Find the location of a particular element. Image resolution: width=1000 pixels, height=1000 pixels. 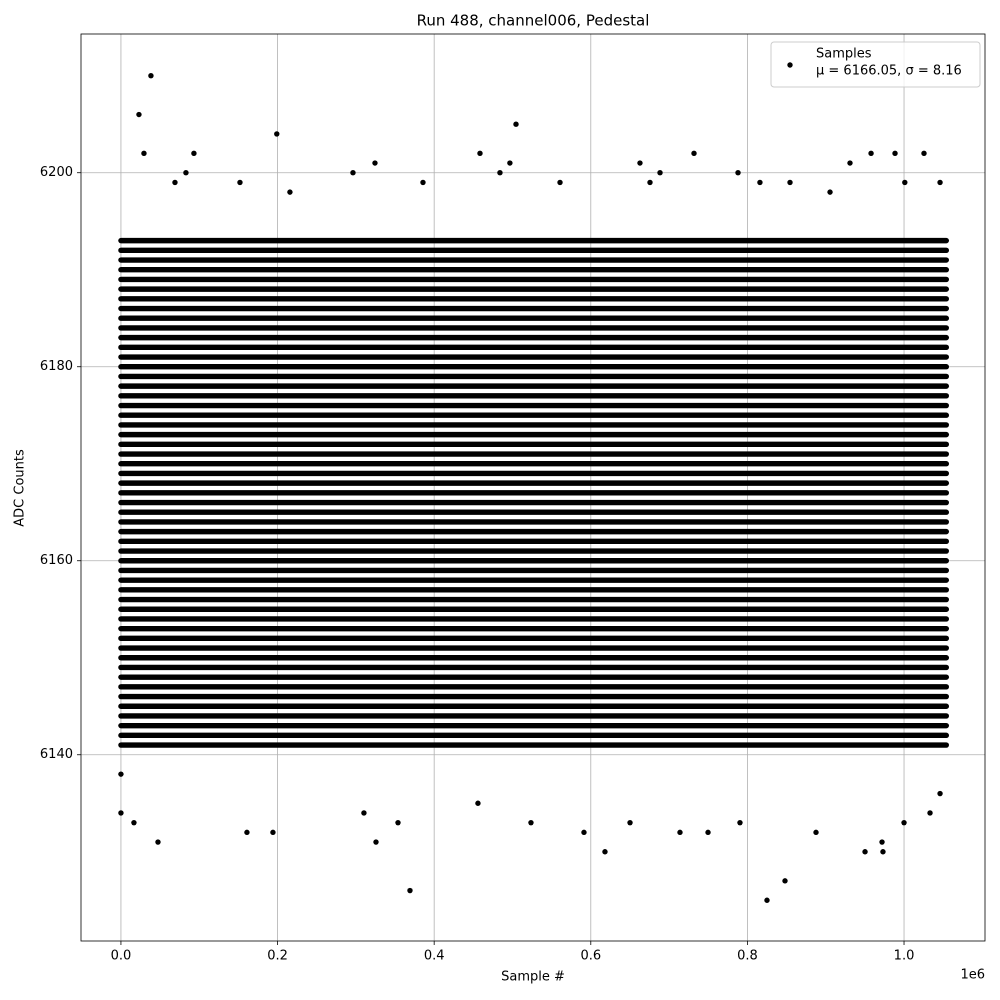

legend-annotation: μ = 6166.05, σ = 8.16 is located at coordinates (889, 71).